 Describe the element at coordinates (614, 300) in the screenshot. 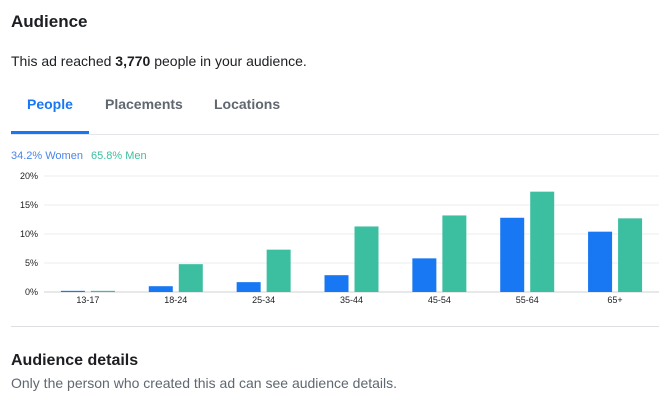

I see `x-tick-label: 65+` at that location.